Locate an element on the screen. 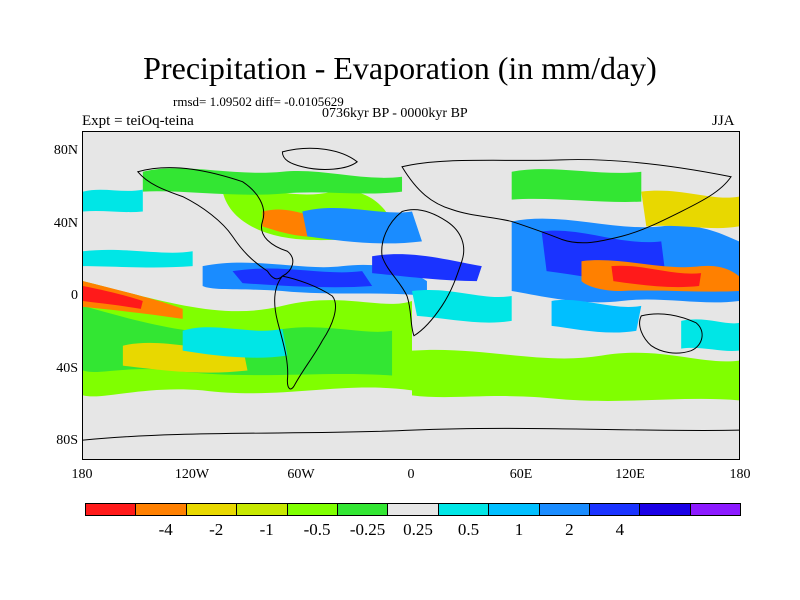 The image size is (800, 600). colorbar-label: 2 is located at coordinates (569, 529).